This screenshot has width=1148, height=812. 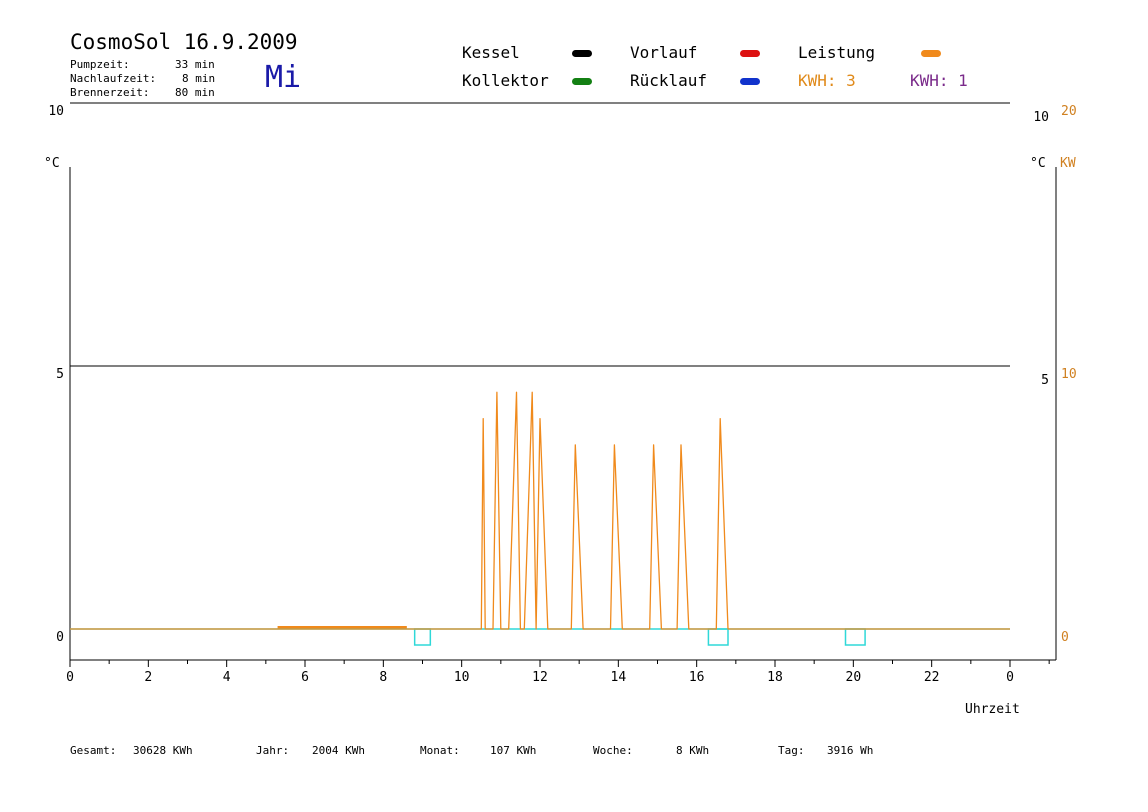 What do you see at coordinates (613, 750) in the screenshot?
I see `footer-woche-label: Woche:` at bounding box center [613, 750].